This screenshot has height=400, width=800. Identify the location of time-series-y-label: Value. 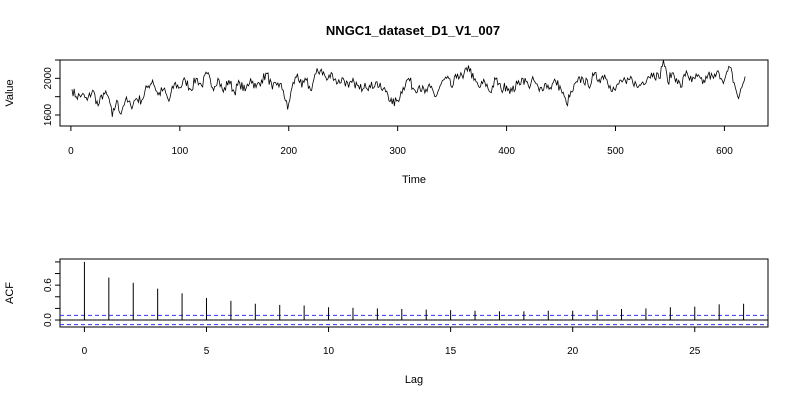
(10, 92).